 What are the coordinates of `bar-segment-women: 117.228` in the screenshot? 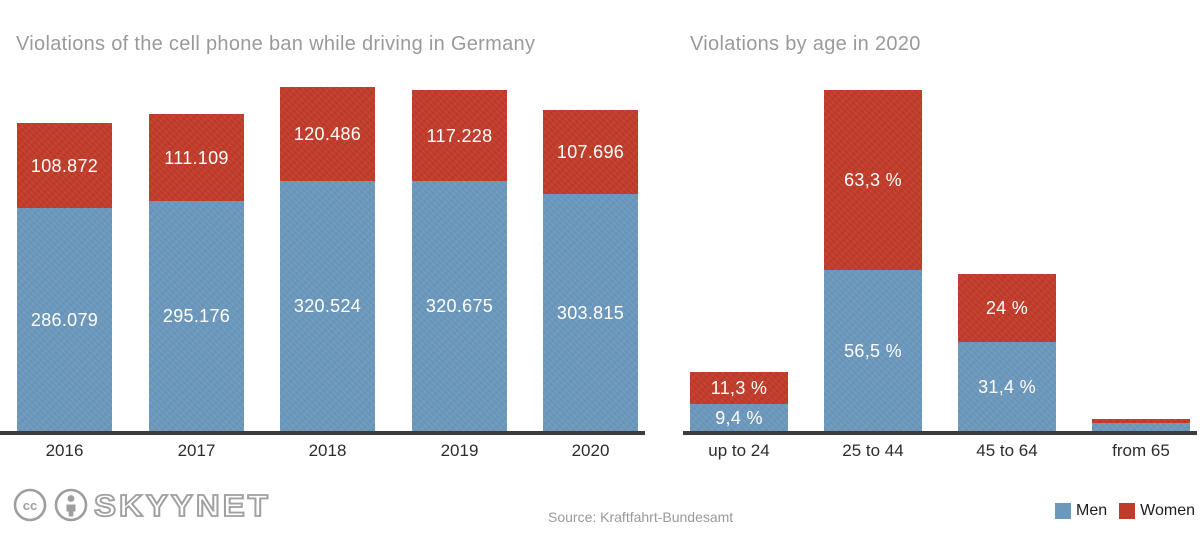 It's located at (459, 135).